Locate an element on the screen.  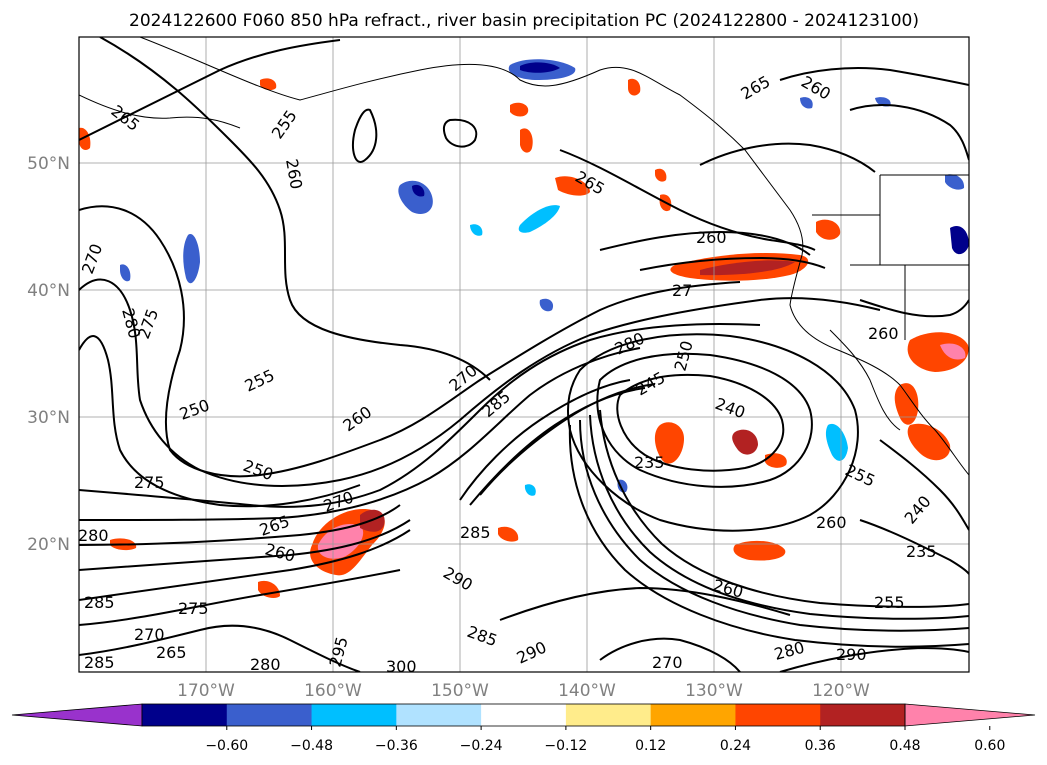
colorbar-tick-label: 0.48 is located at coordinates (904, 746).